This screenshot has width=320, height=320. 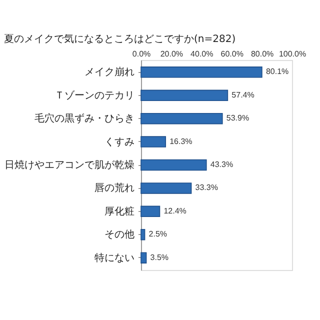 I want to click on y-tick-label: 特にない, so click(x=114, y=258).